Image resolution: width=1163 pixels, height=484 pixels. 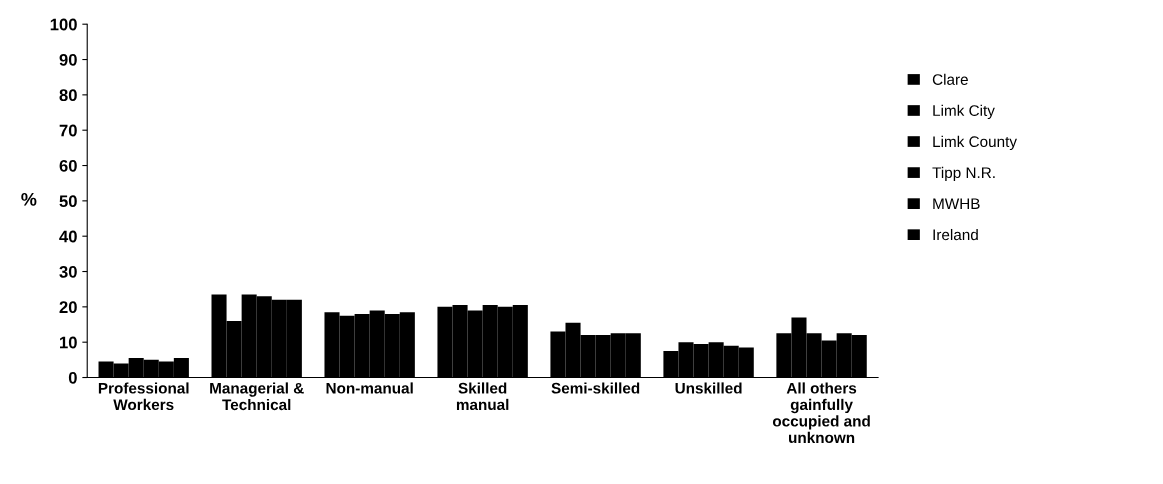 I want to click on y-tick-label: 70, so click(x=68, y=130).